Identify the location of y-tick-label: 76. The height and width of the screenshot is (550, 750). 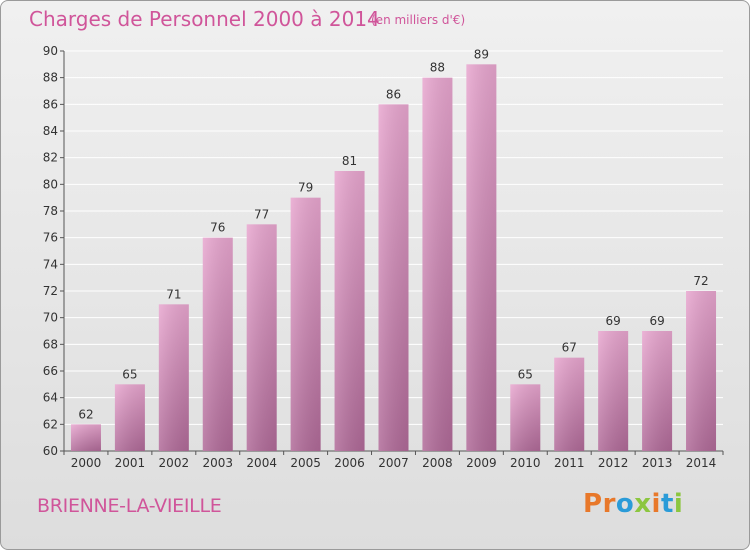
(50, 238).